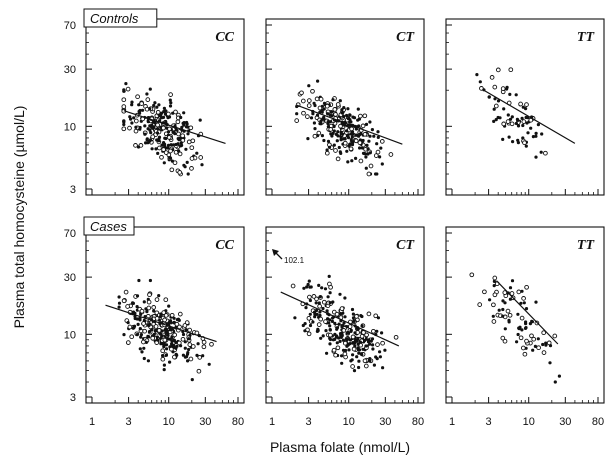  Describe the element at coordinates (205, 422) in the screenshot. I see `x-tick-label: 30` at that location.